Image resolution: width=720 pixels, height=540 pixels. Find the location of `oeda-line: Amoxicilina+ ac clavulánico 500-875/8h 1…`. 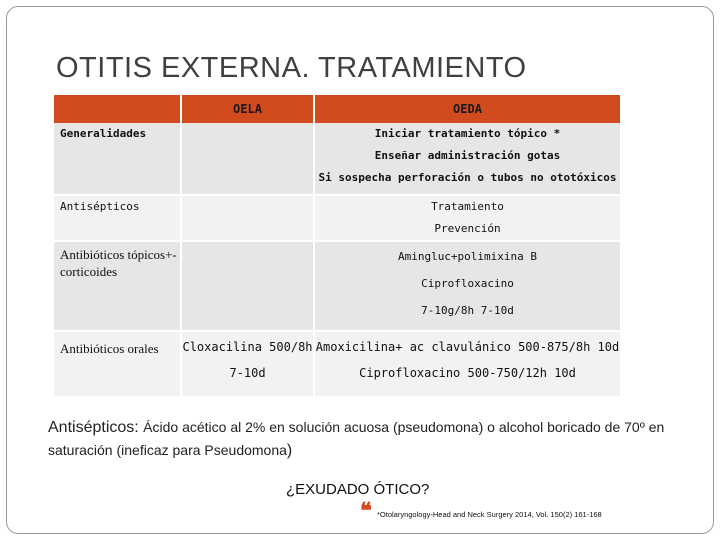

oeda-line: Amoxicilina+ ac clavulánico 500-875/8h 1… is located at coordinates (467, 347).